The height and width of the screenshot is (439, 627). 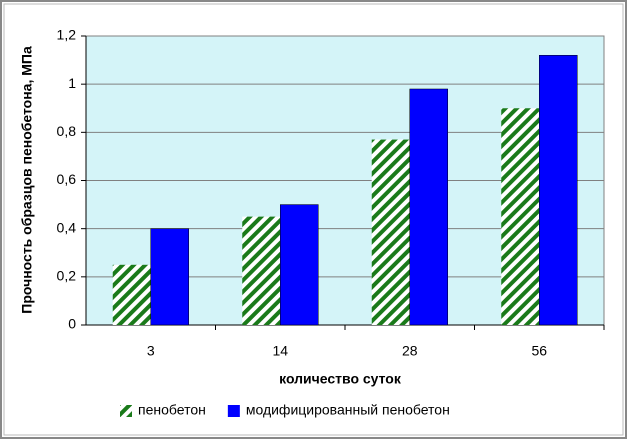 I want to click on y-tick-label: 1, so click(x=72, y=83).